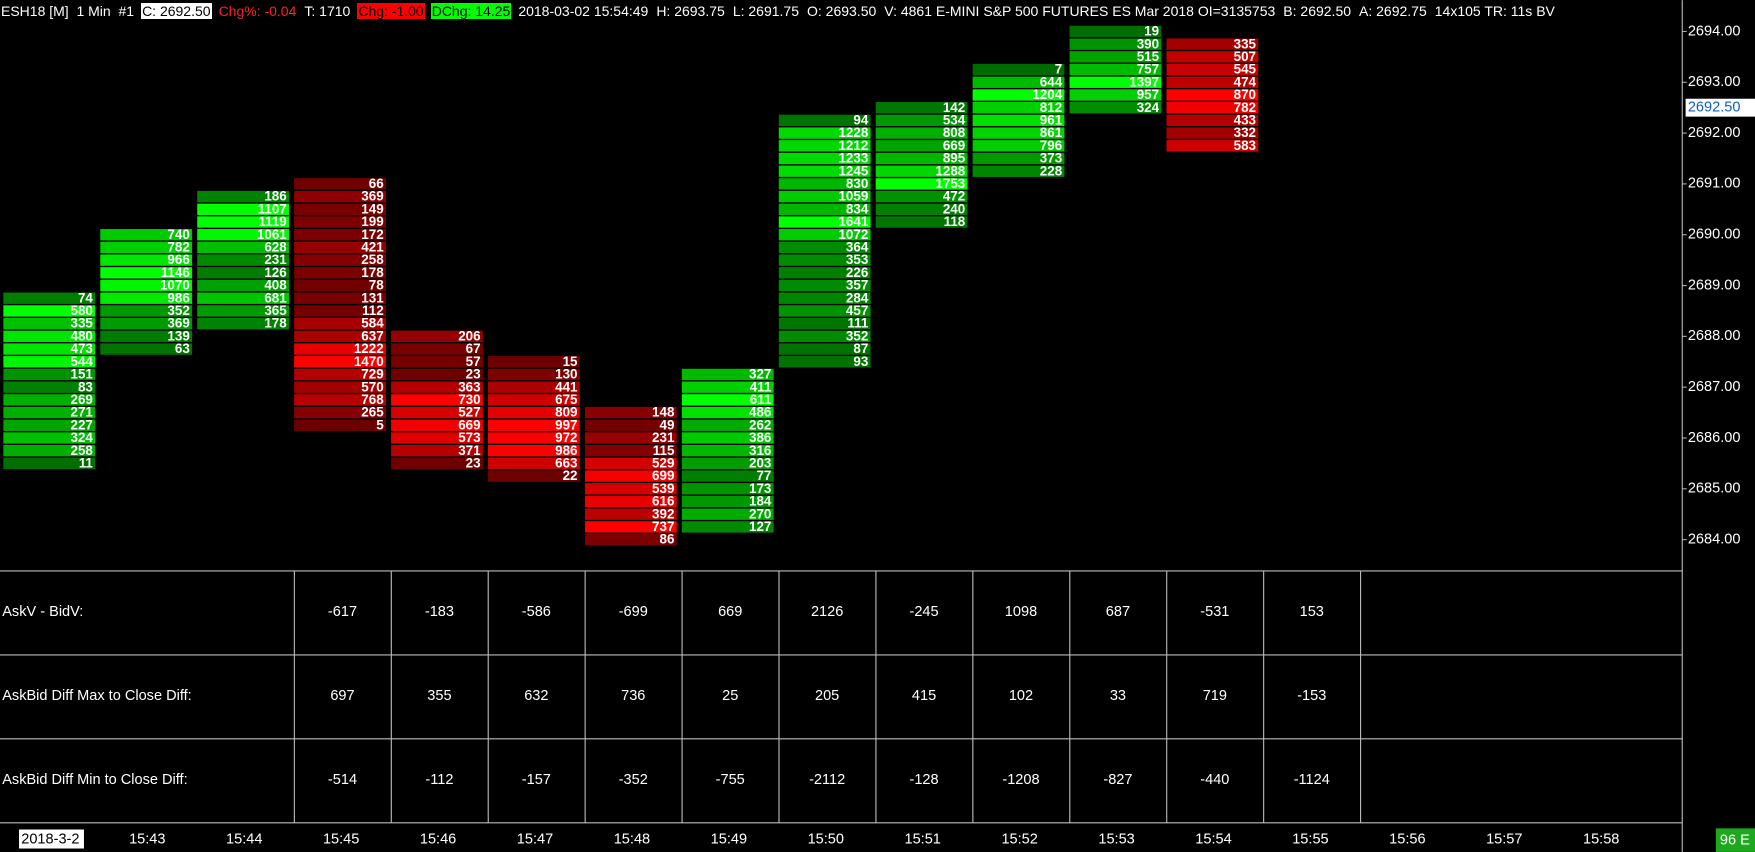  Describe the element at coordinates (853, 221) in the screenshot. I see `volume-label: 1641` at that location.